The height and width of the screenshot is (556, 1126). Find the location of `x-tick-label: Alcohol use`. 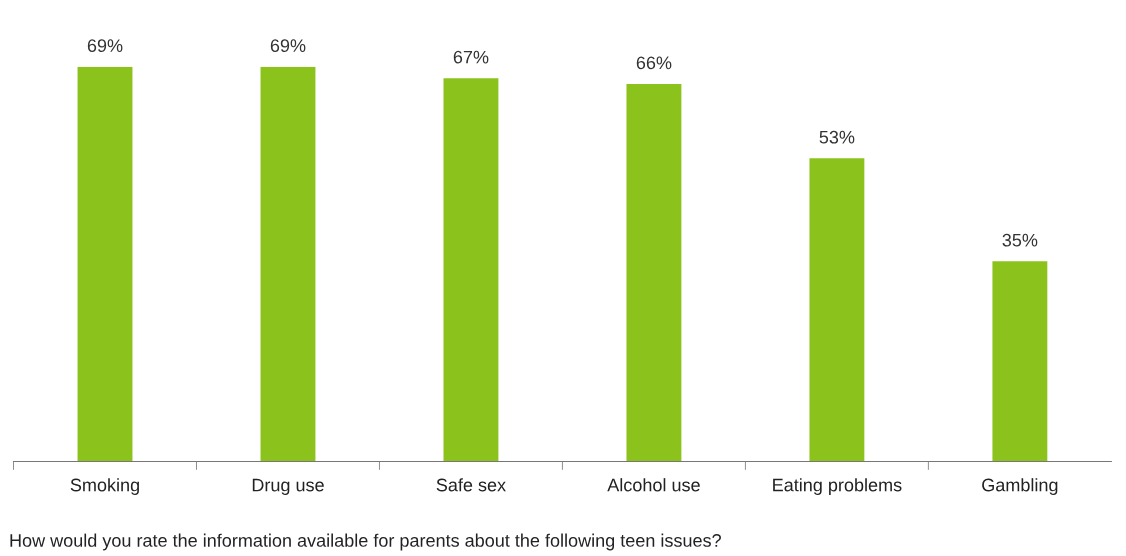

x-tick-label: Alcohol use is located at coordinates (653, 485).